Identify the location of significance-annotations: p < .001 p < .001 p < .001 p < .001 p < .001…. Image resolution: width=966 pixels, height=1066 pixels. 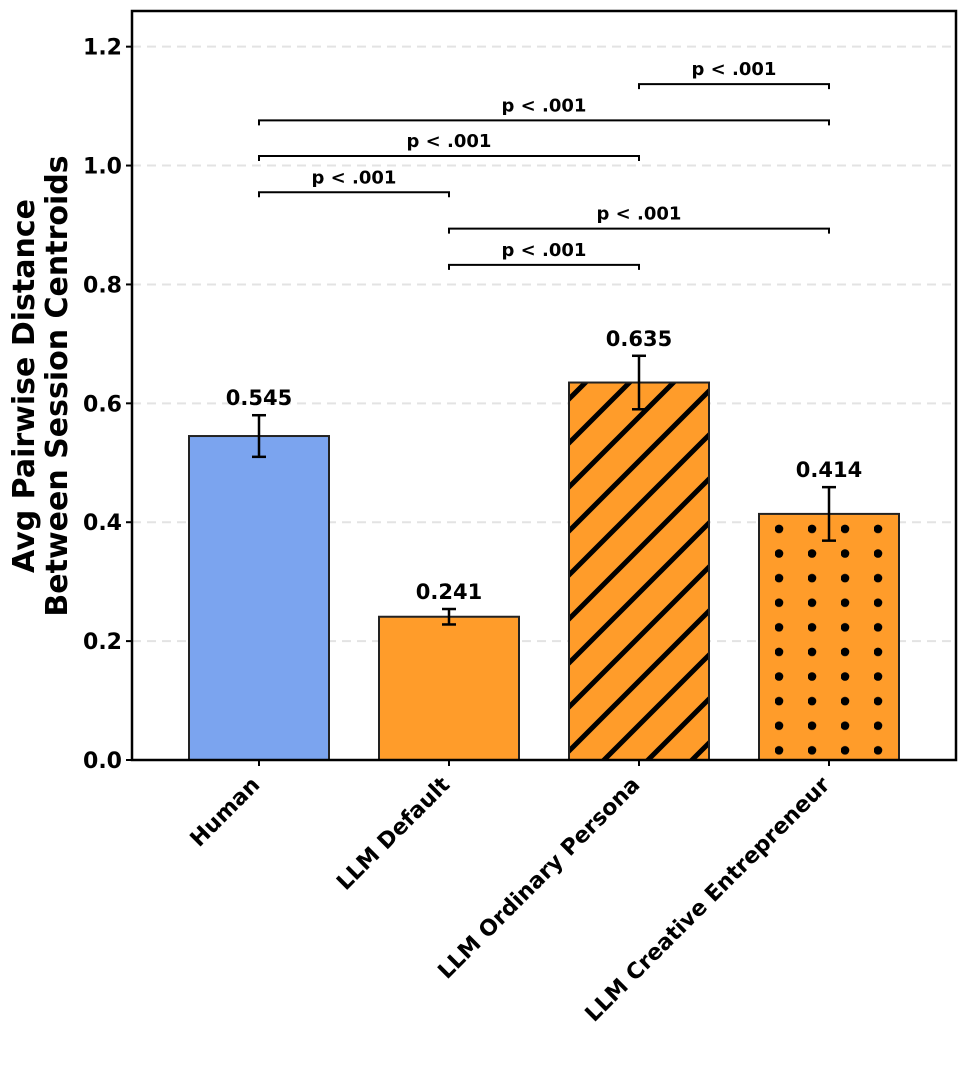
(544, 164).